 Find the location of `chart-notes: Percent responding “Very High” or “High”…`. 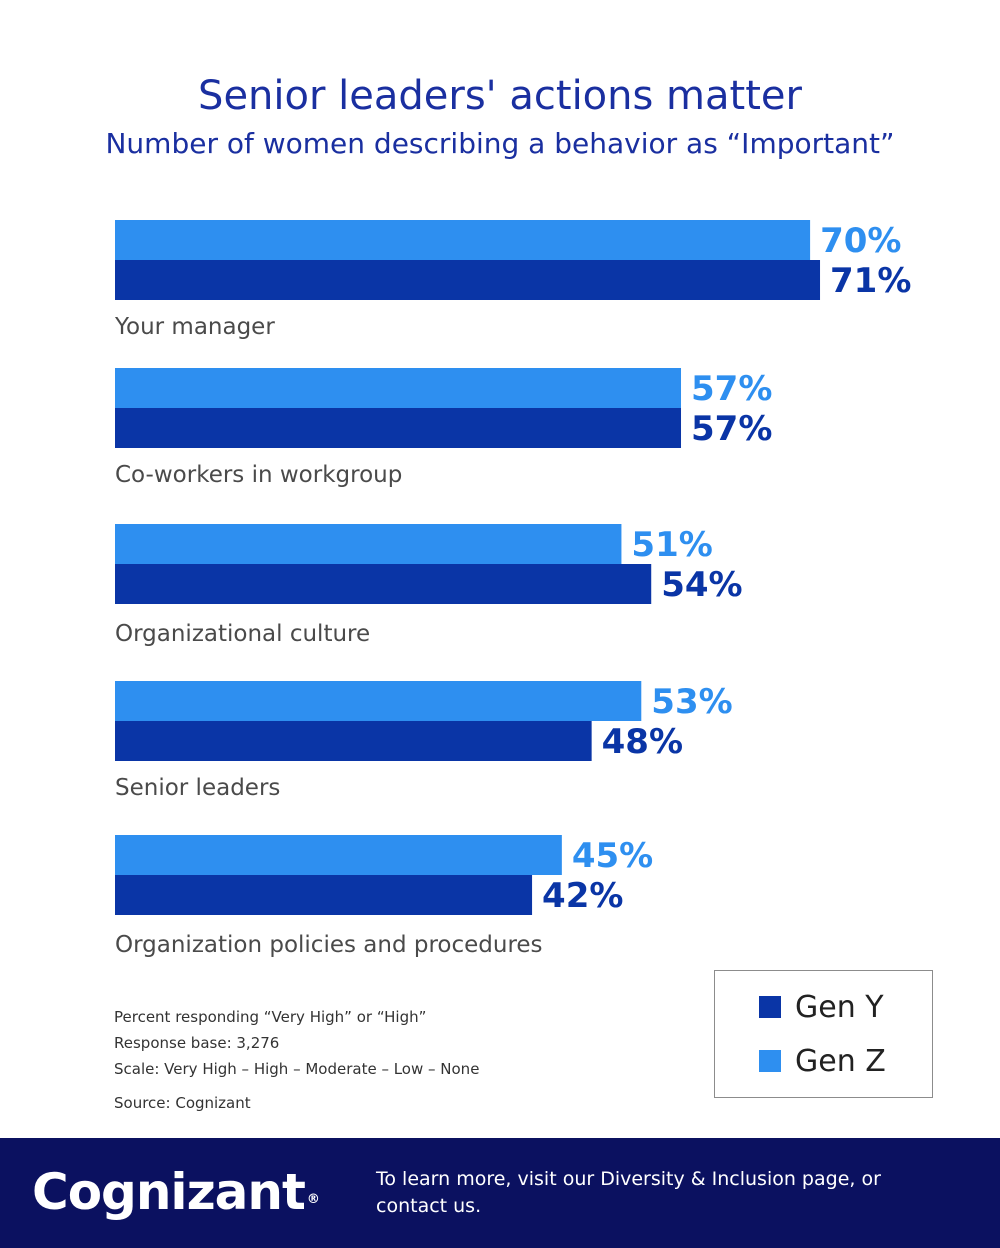

chart-notes: Percent responding “Very High” or “High”… is located at coordinates (394, 1060).